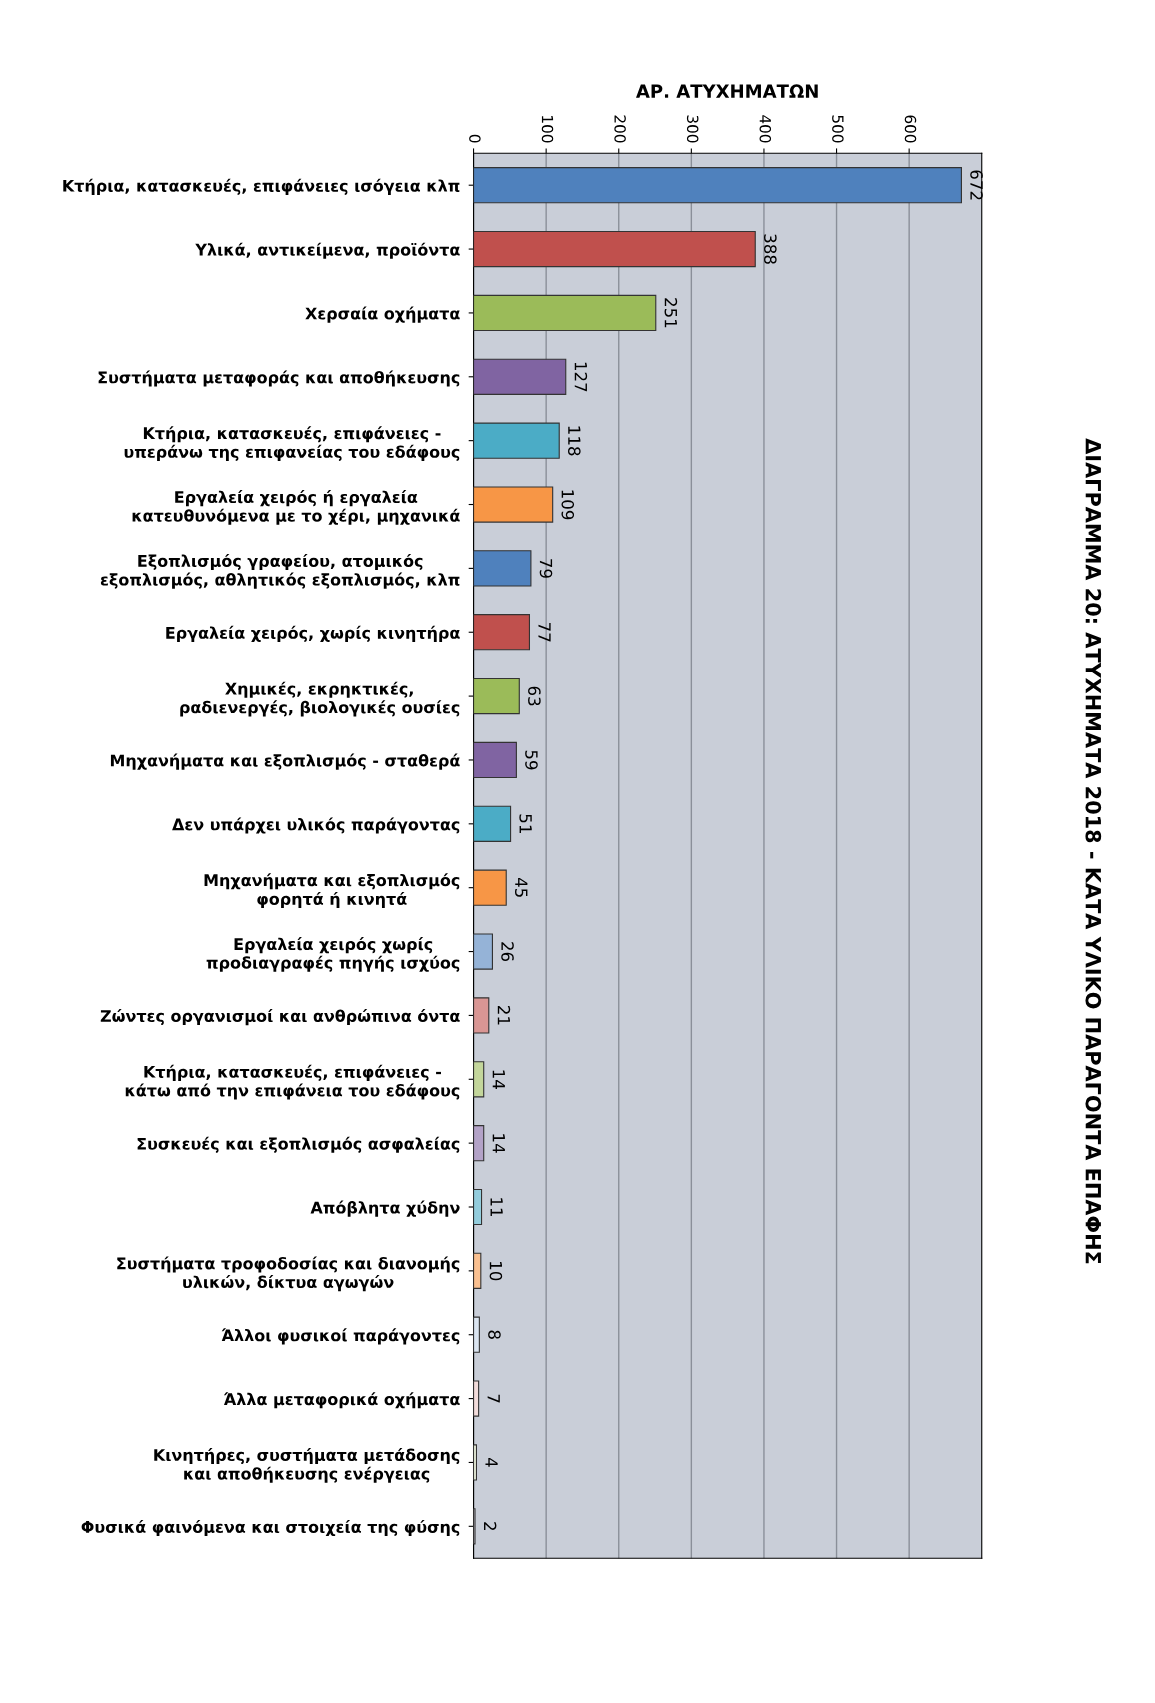  I want to click on data-label: 672, so click(976, 185).